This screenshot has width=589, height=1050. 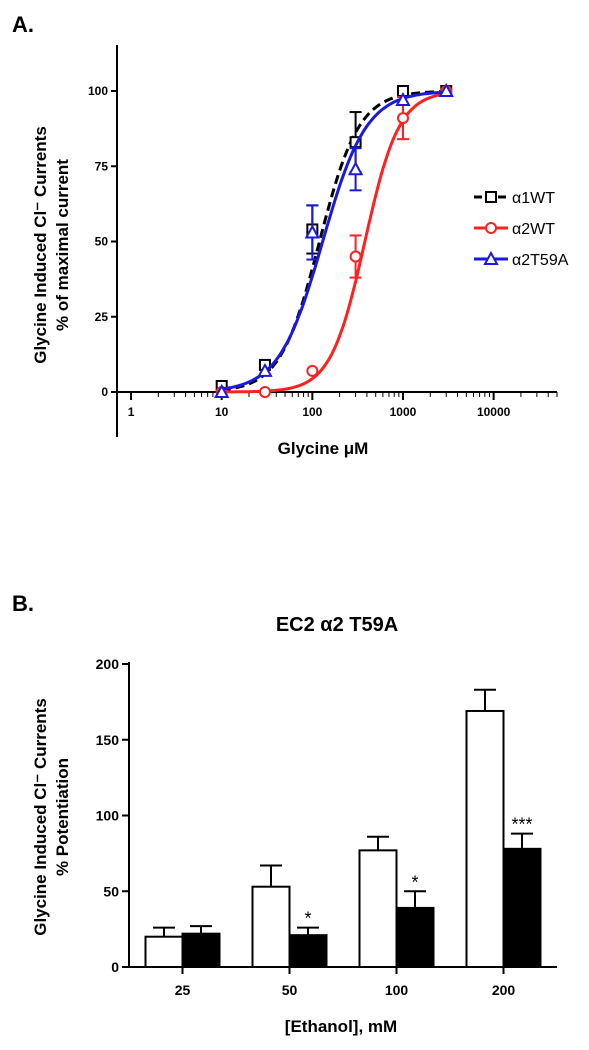 I want to click on panel-b-x-tick-label: 25, so click(x=183, y=990).